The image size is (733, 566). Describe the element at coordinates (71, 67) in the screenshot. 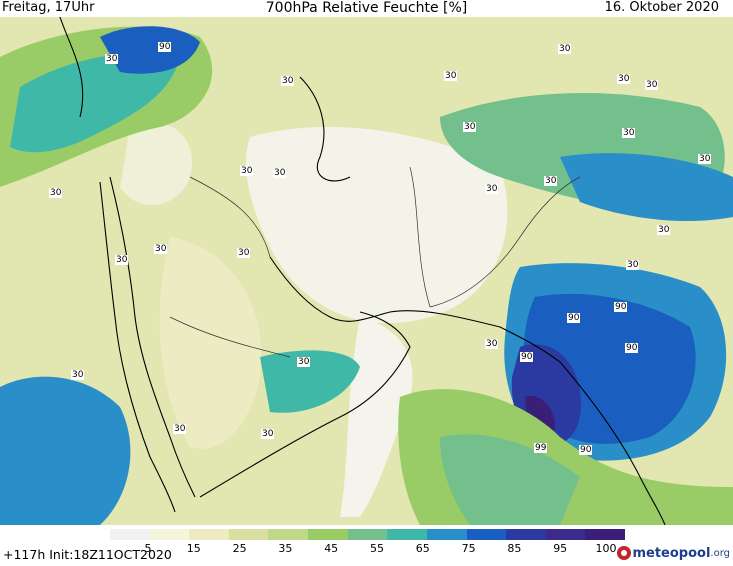

I see `aegean-coast` at that location.